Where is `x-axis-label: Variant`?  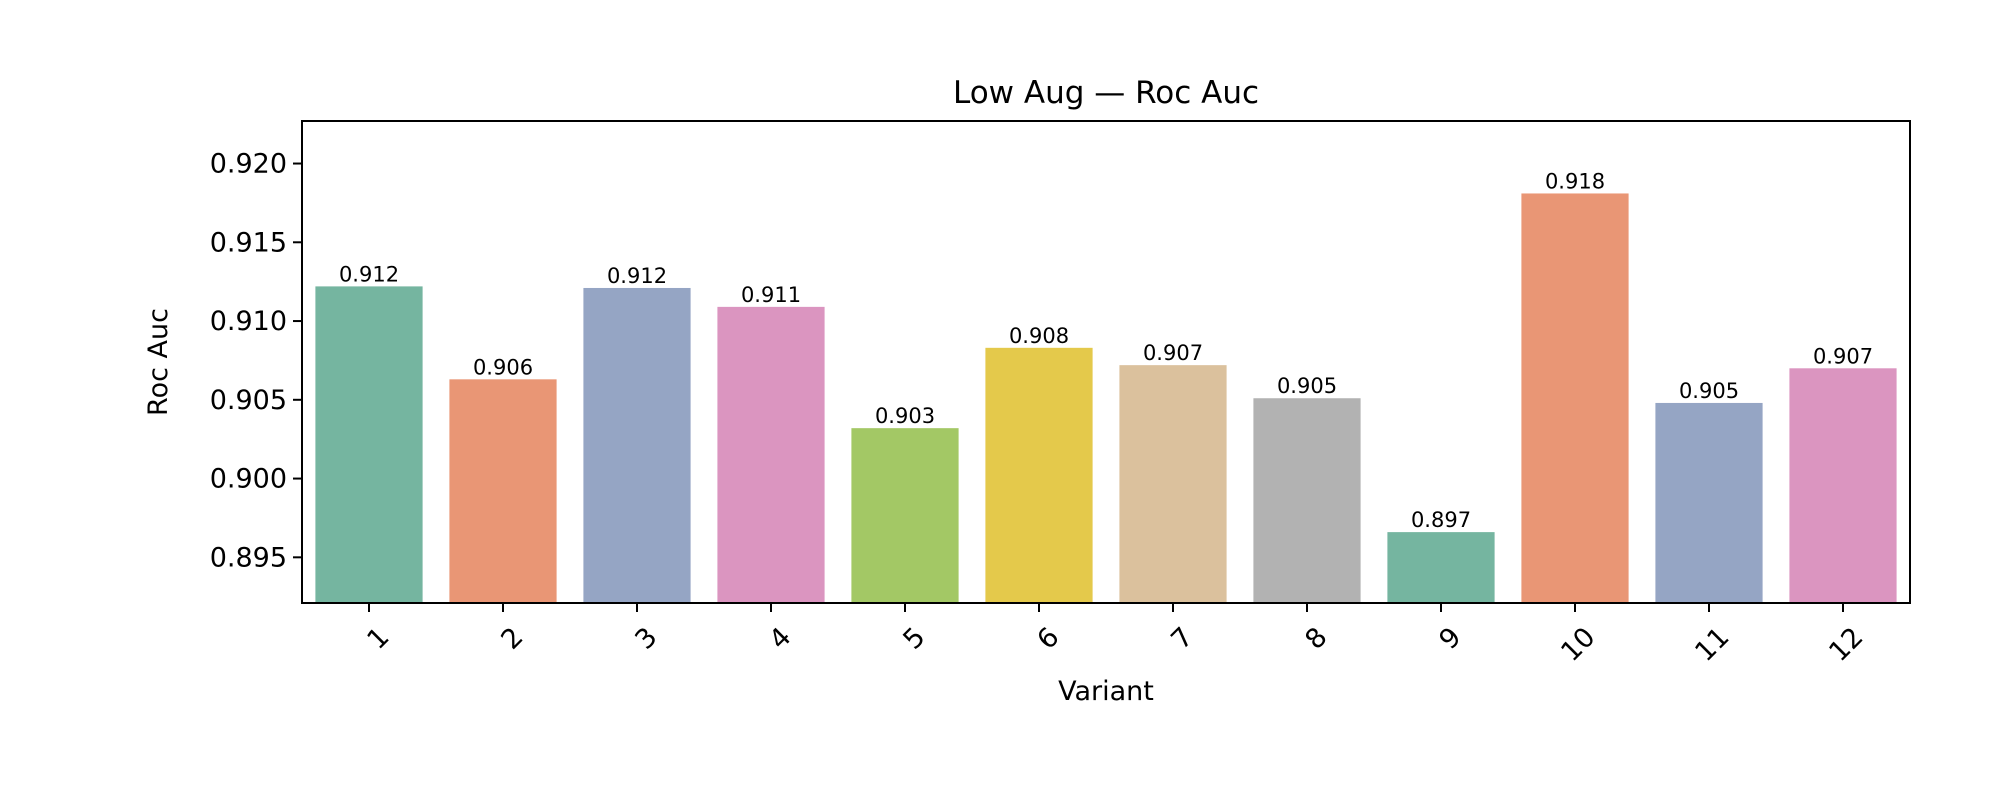
x-axis-label: Variant is located at coordinates (1106, 691).